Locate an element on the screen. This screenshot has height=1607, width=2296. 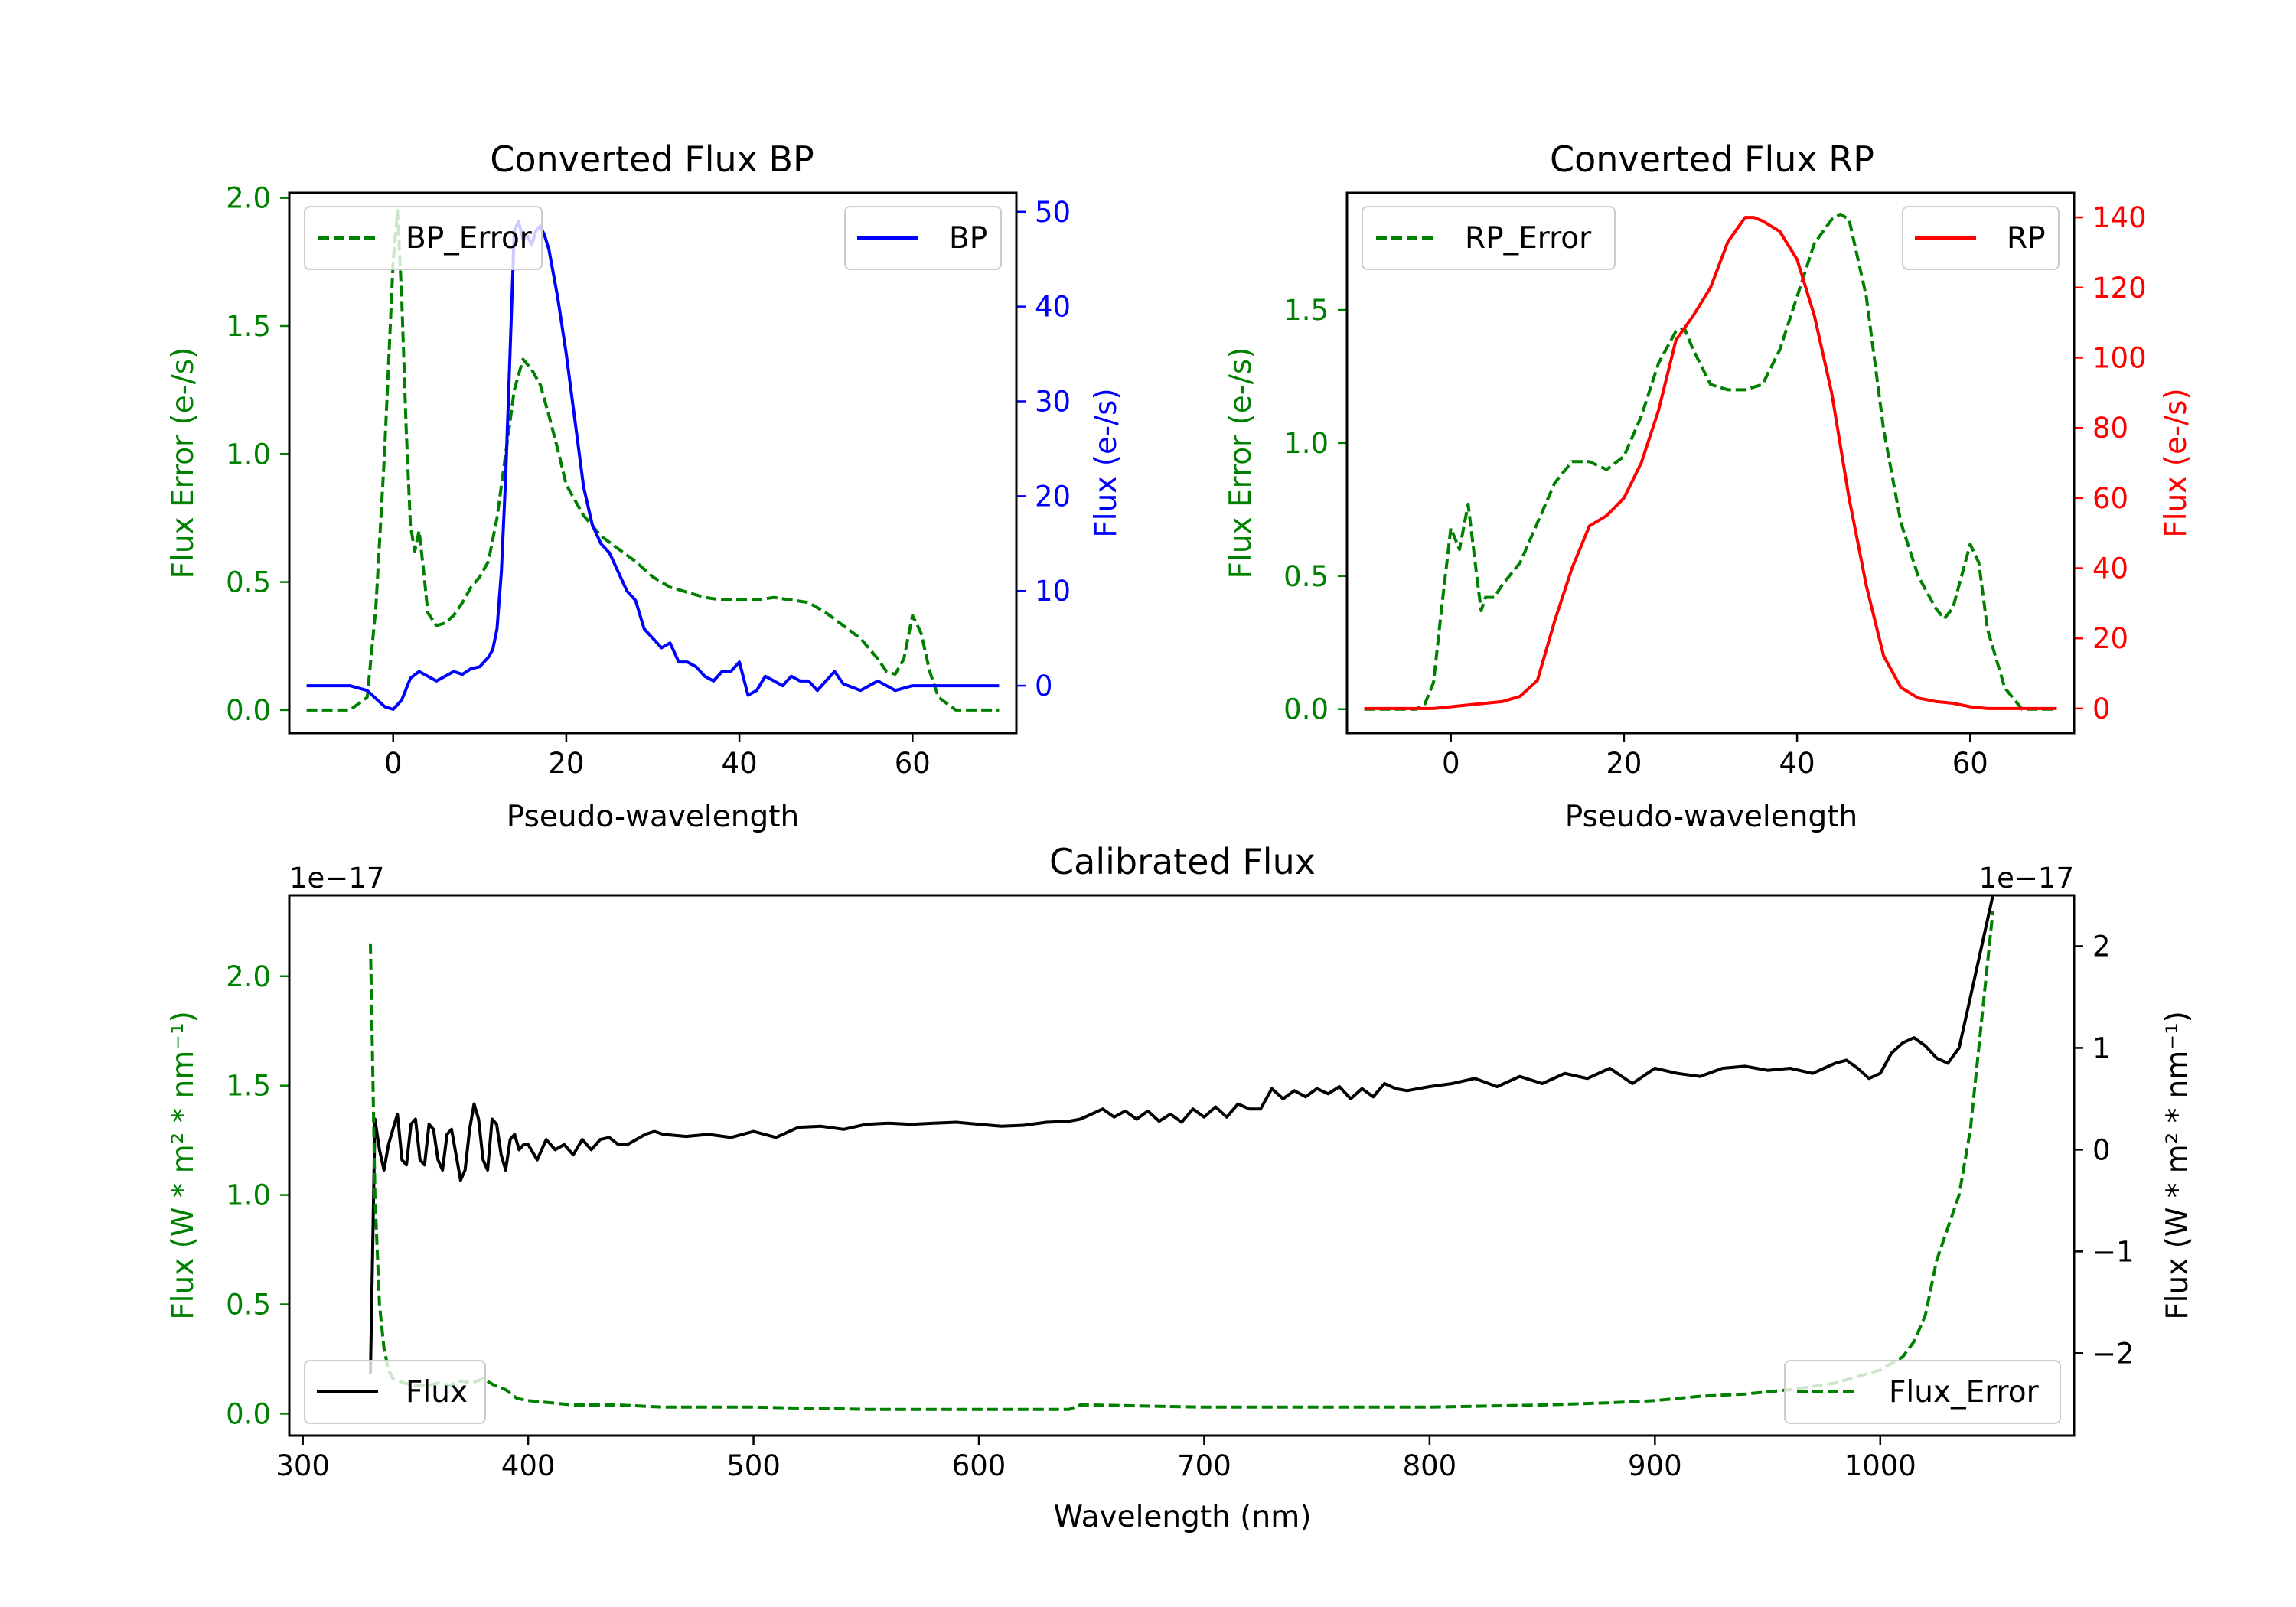
legend-label-bp: BP is located at coordinates (968, 239).